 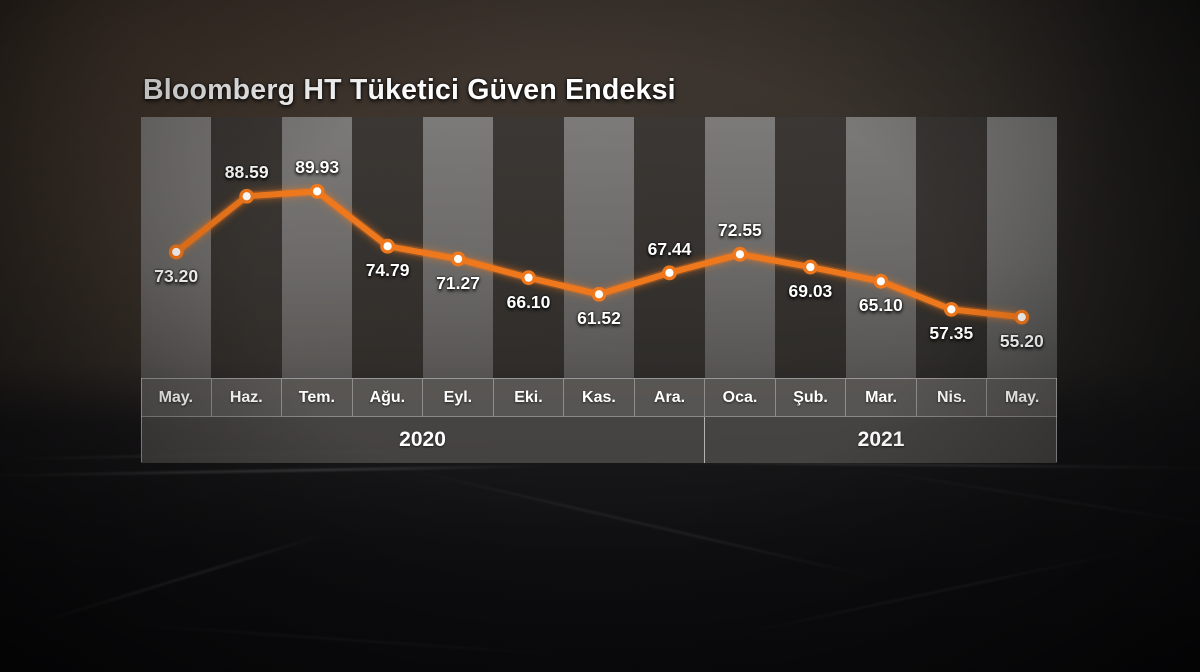 What do you see at coordinates (409, 90) in the screenshot?
I see `chart-title: Bloomberg HT Tüketici Güven Endeksi` at bounding box center [409, 90].